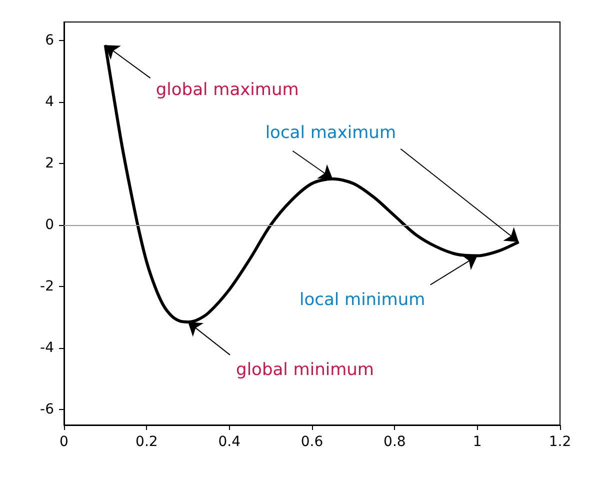 This screenshot has width=600, height=480. I want to click on annotation: global maximum, so click(227, 90).